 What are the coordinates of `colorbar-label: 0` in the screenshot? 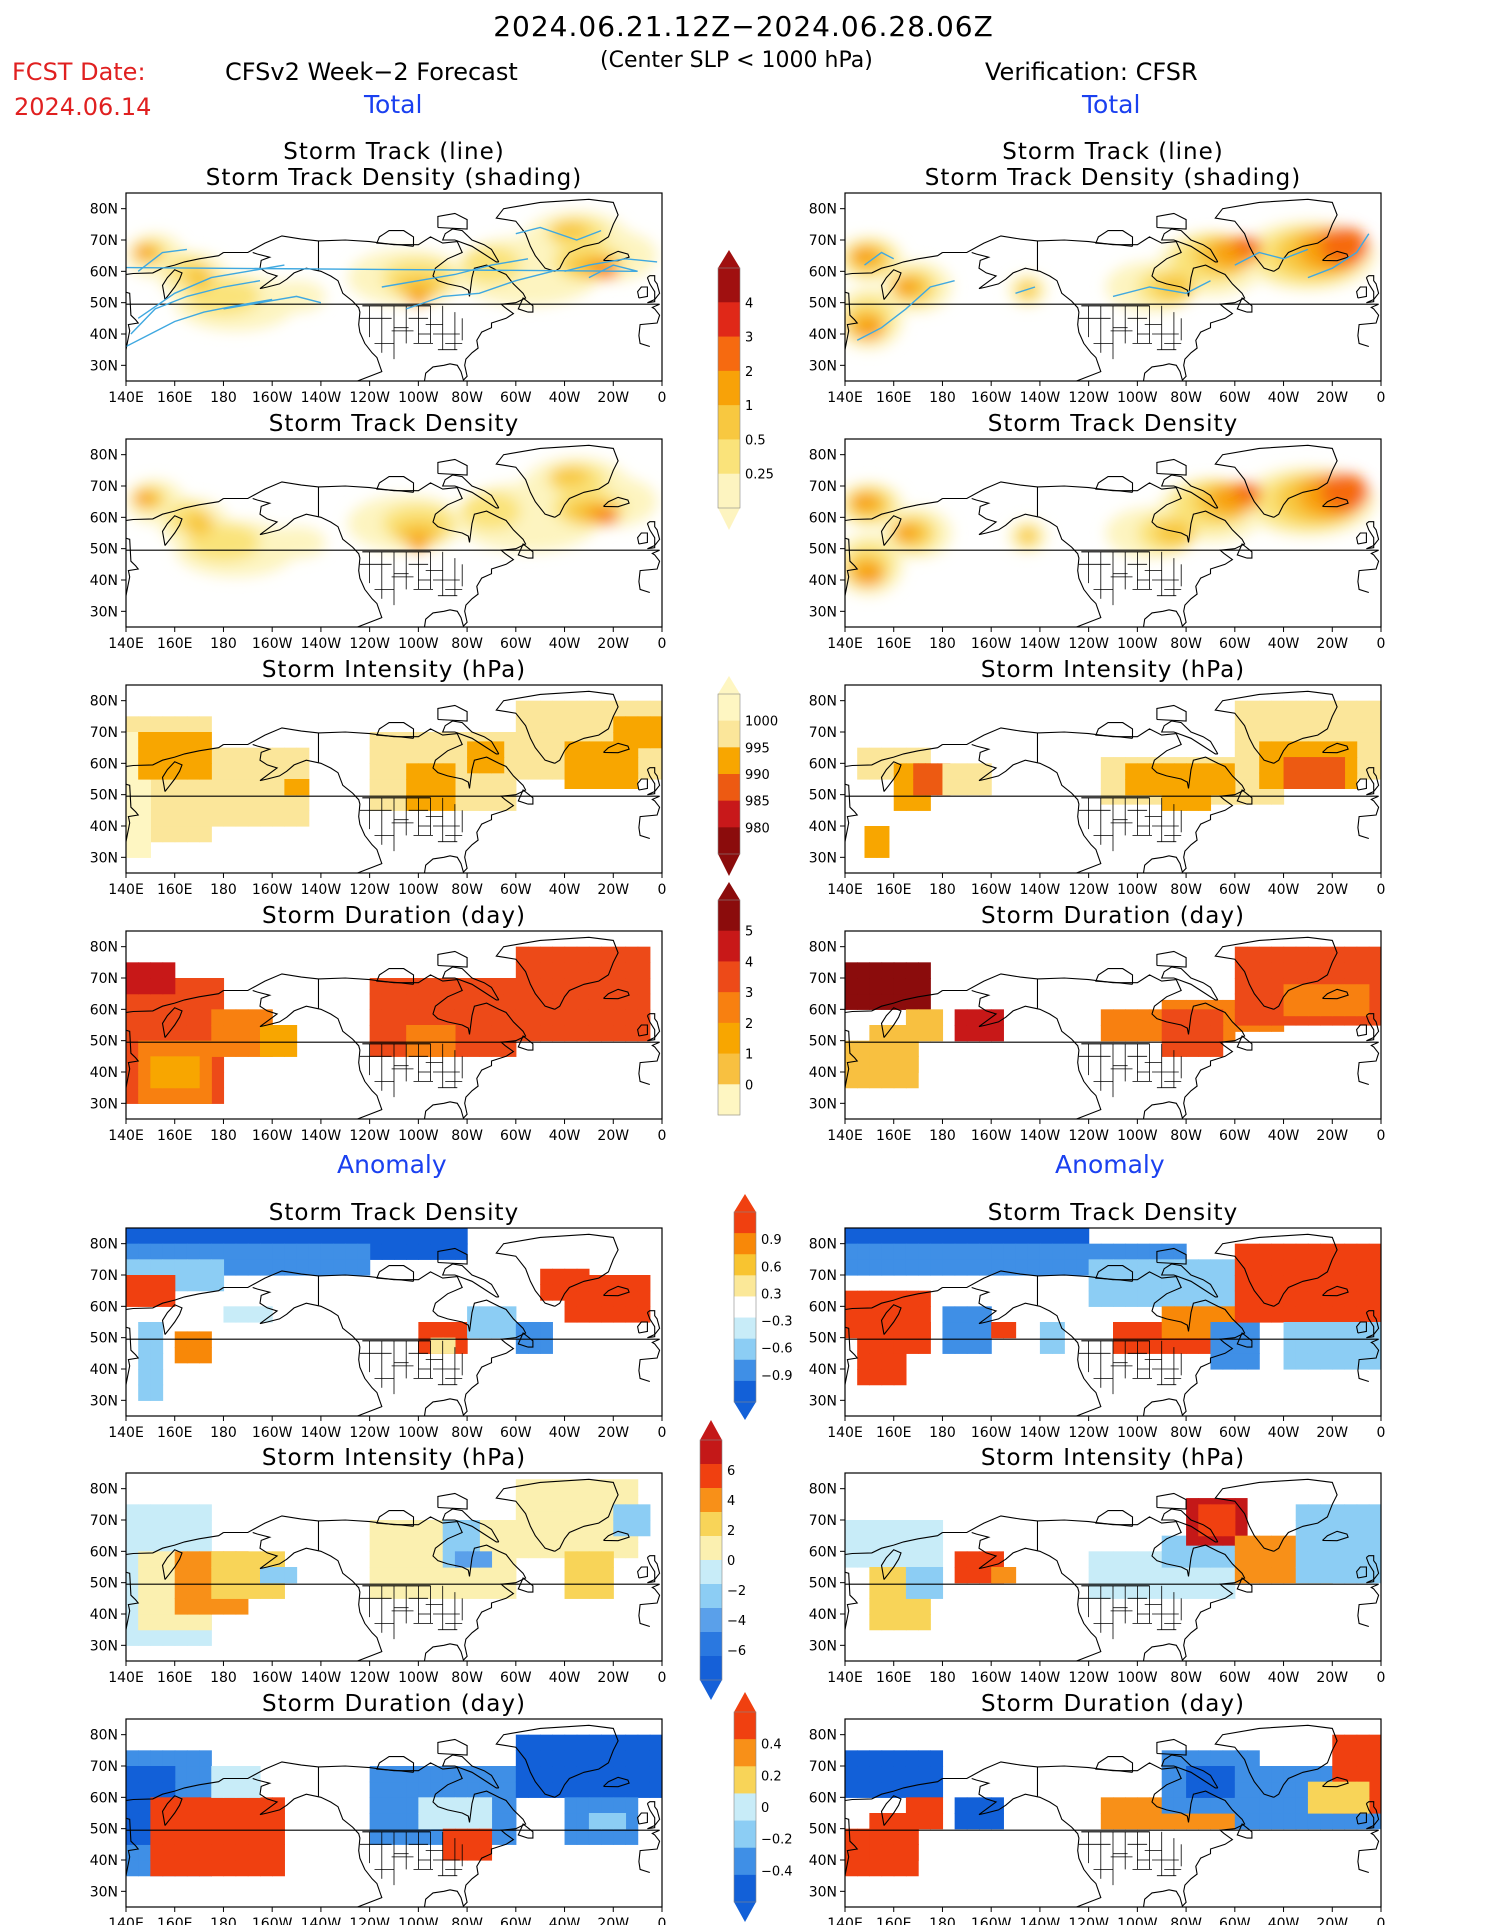 It's located at (749, 1085).